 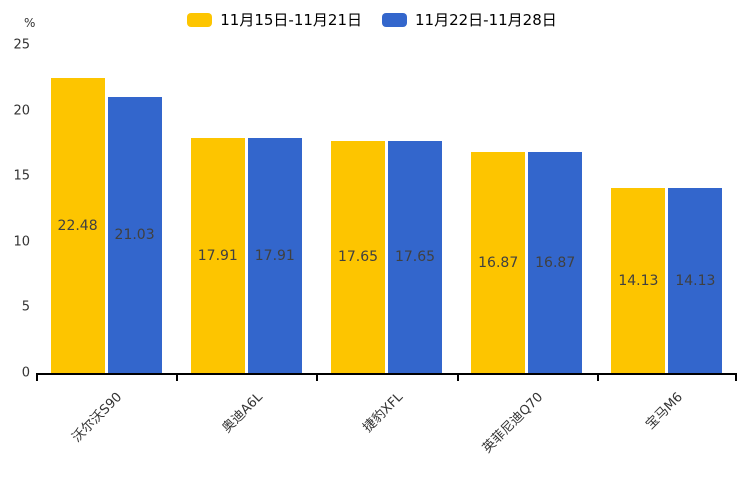 I want to click on bar-11月22日-11月28日-奥迪A6L: 17.91, so click(x=274, y=255).